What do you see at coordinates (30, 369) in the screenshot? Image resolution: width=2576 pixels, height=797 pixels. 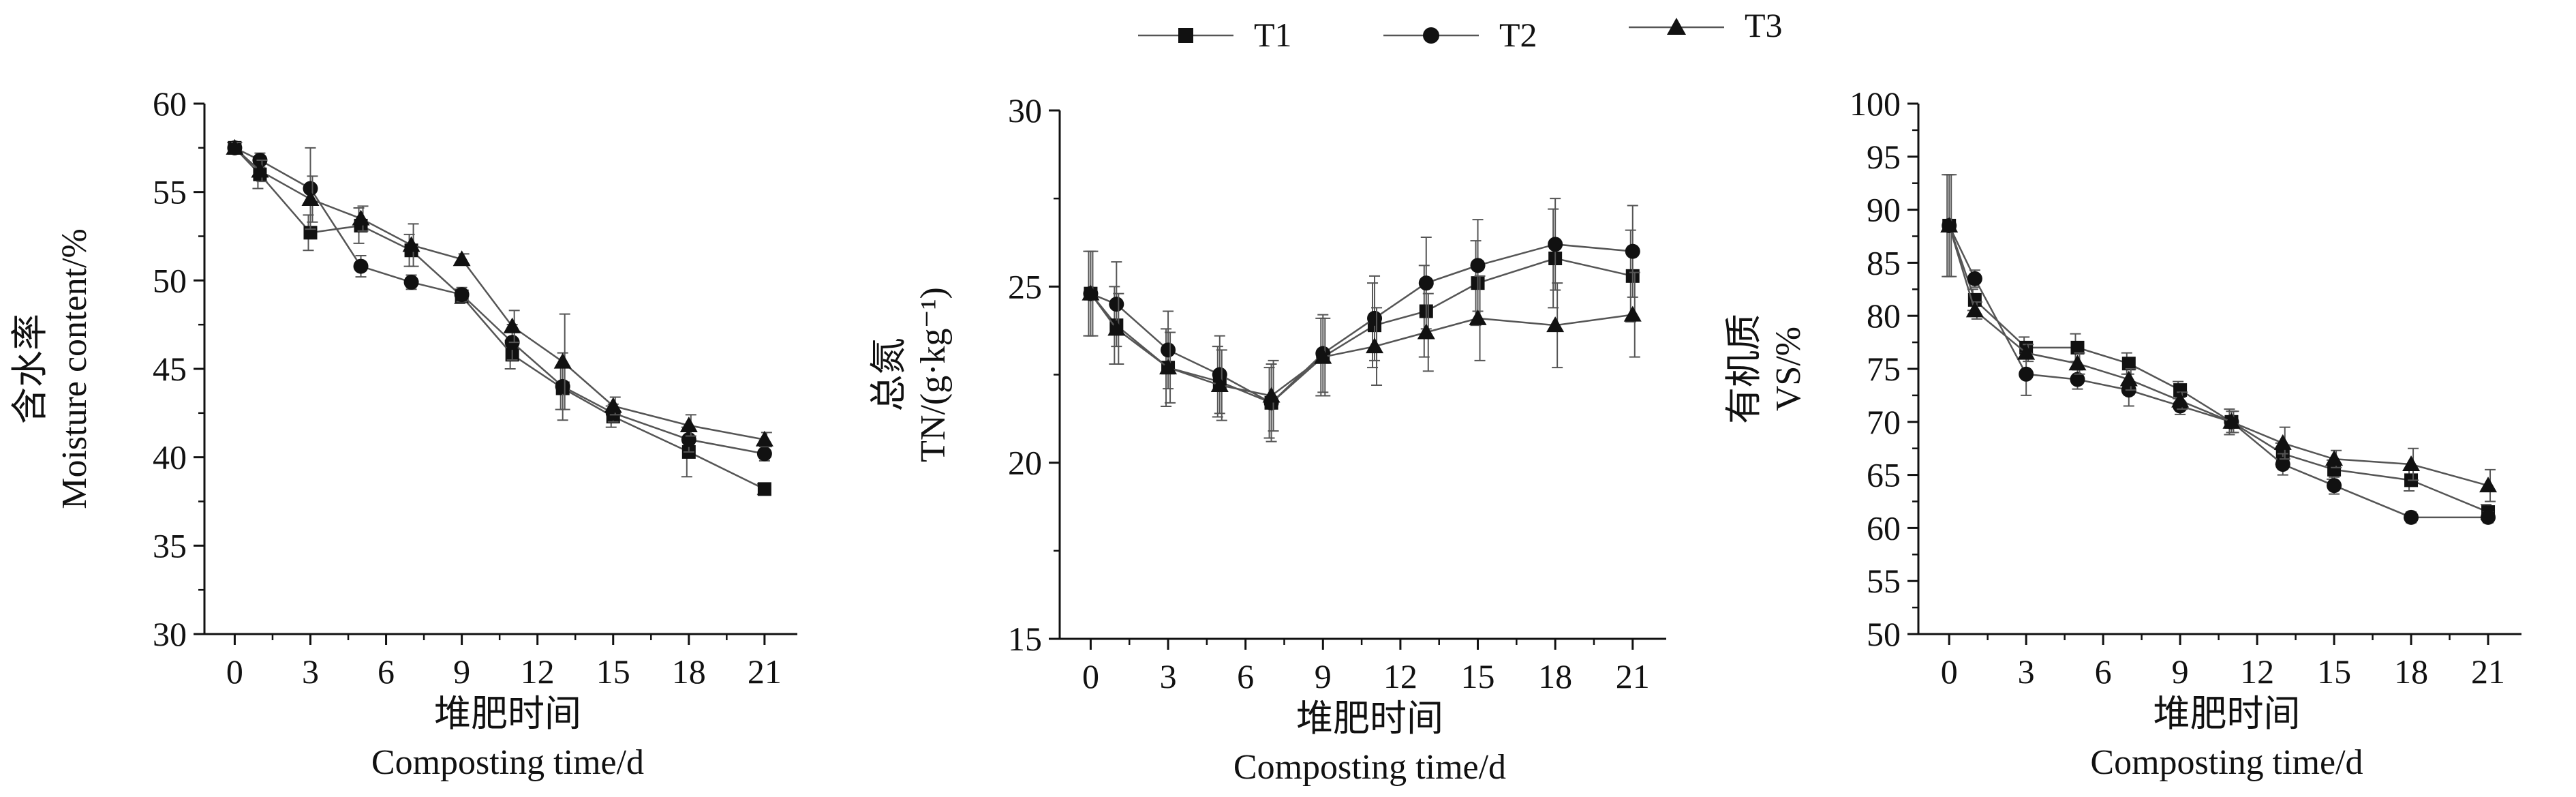 I see `y-axis-label-cn: 含水率` at bounding box center [30, 369].